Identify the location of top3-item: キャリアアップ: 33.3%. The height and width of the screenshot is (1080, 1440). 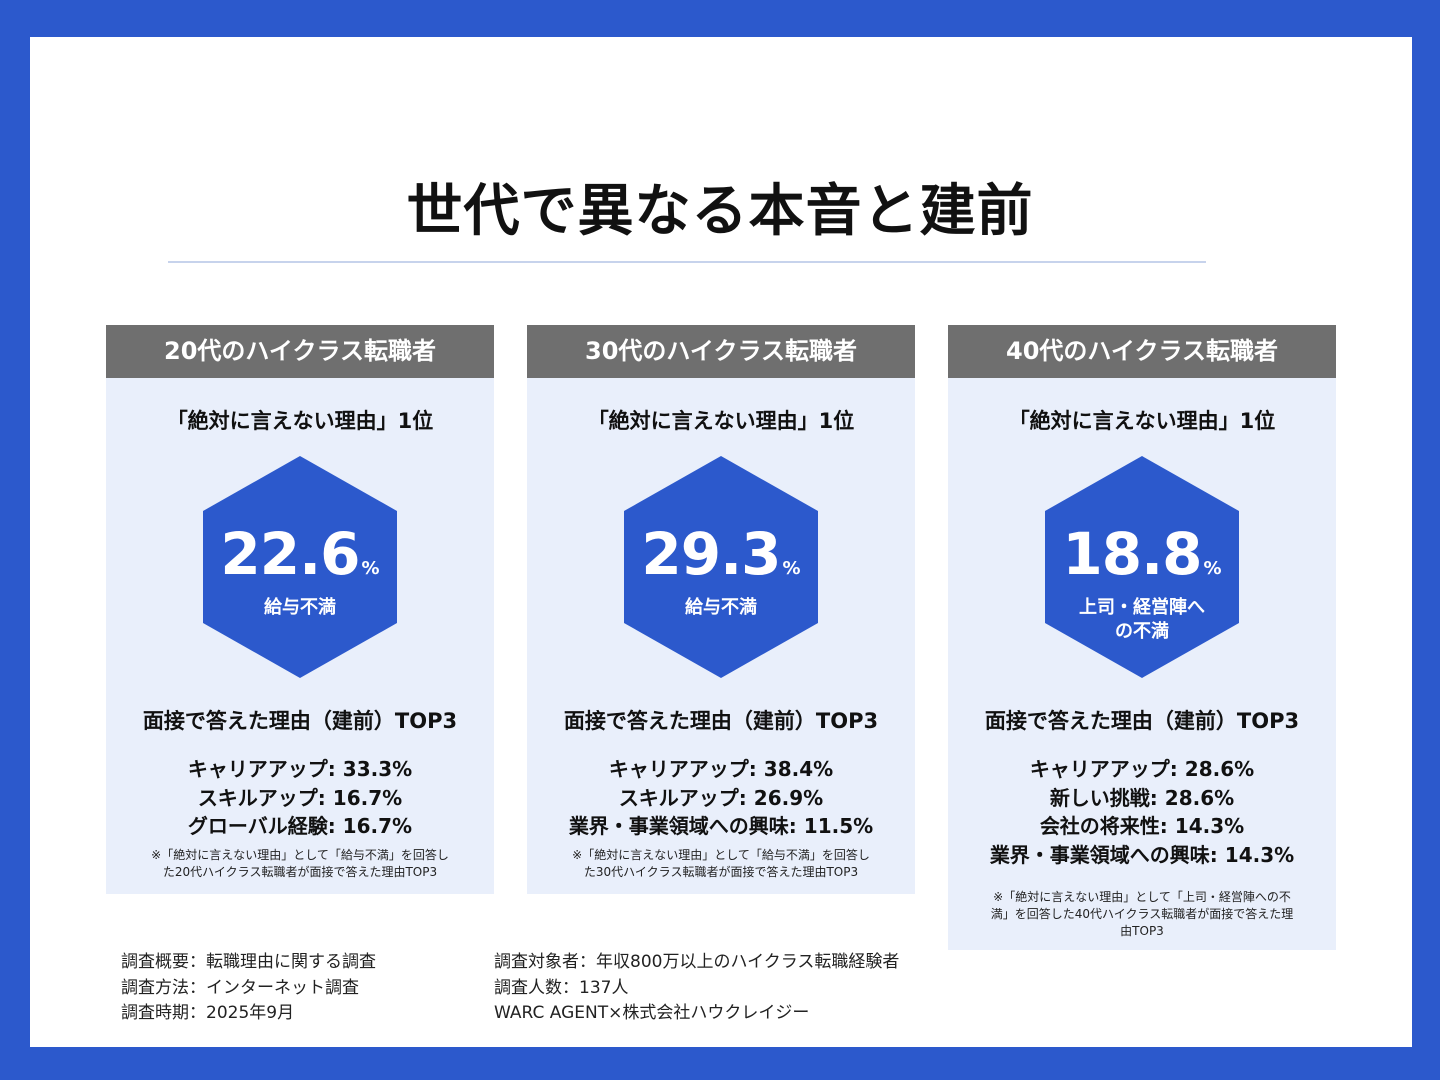
(300, 769).